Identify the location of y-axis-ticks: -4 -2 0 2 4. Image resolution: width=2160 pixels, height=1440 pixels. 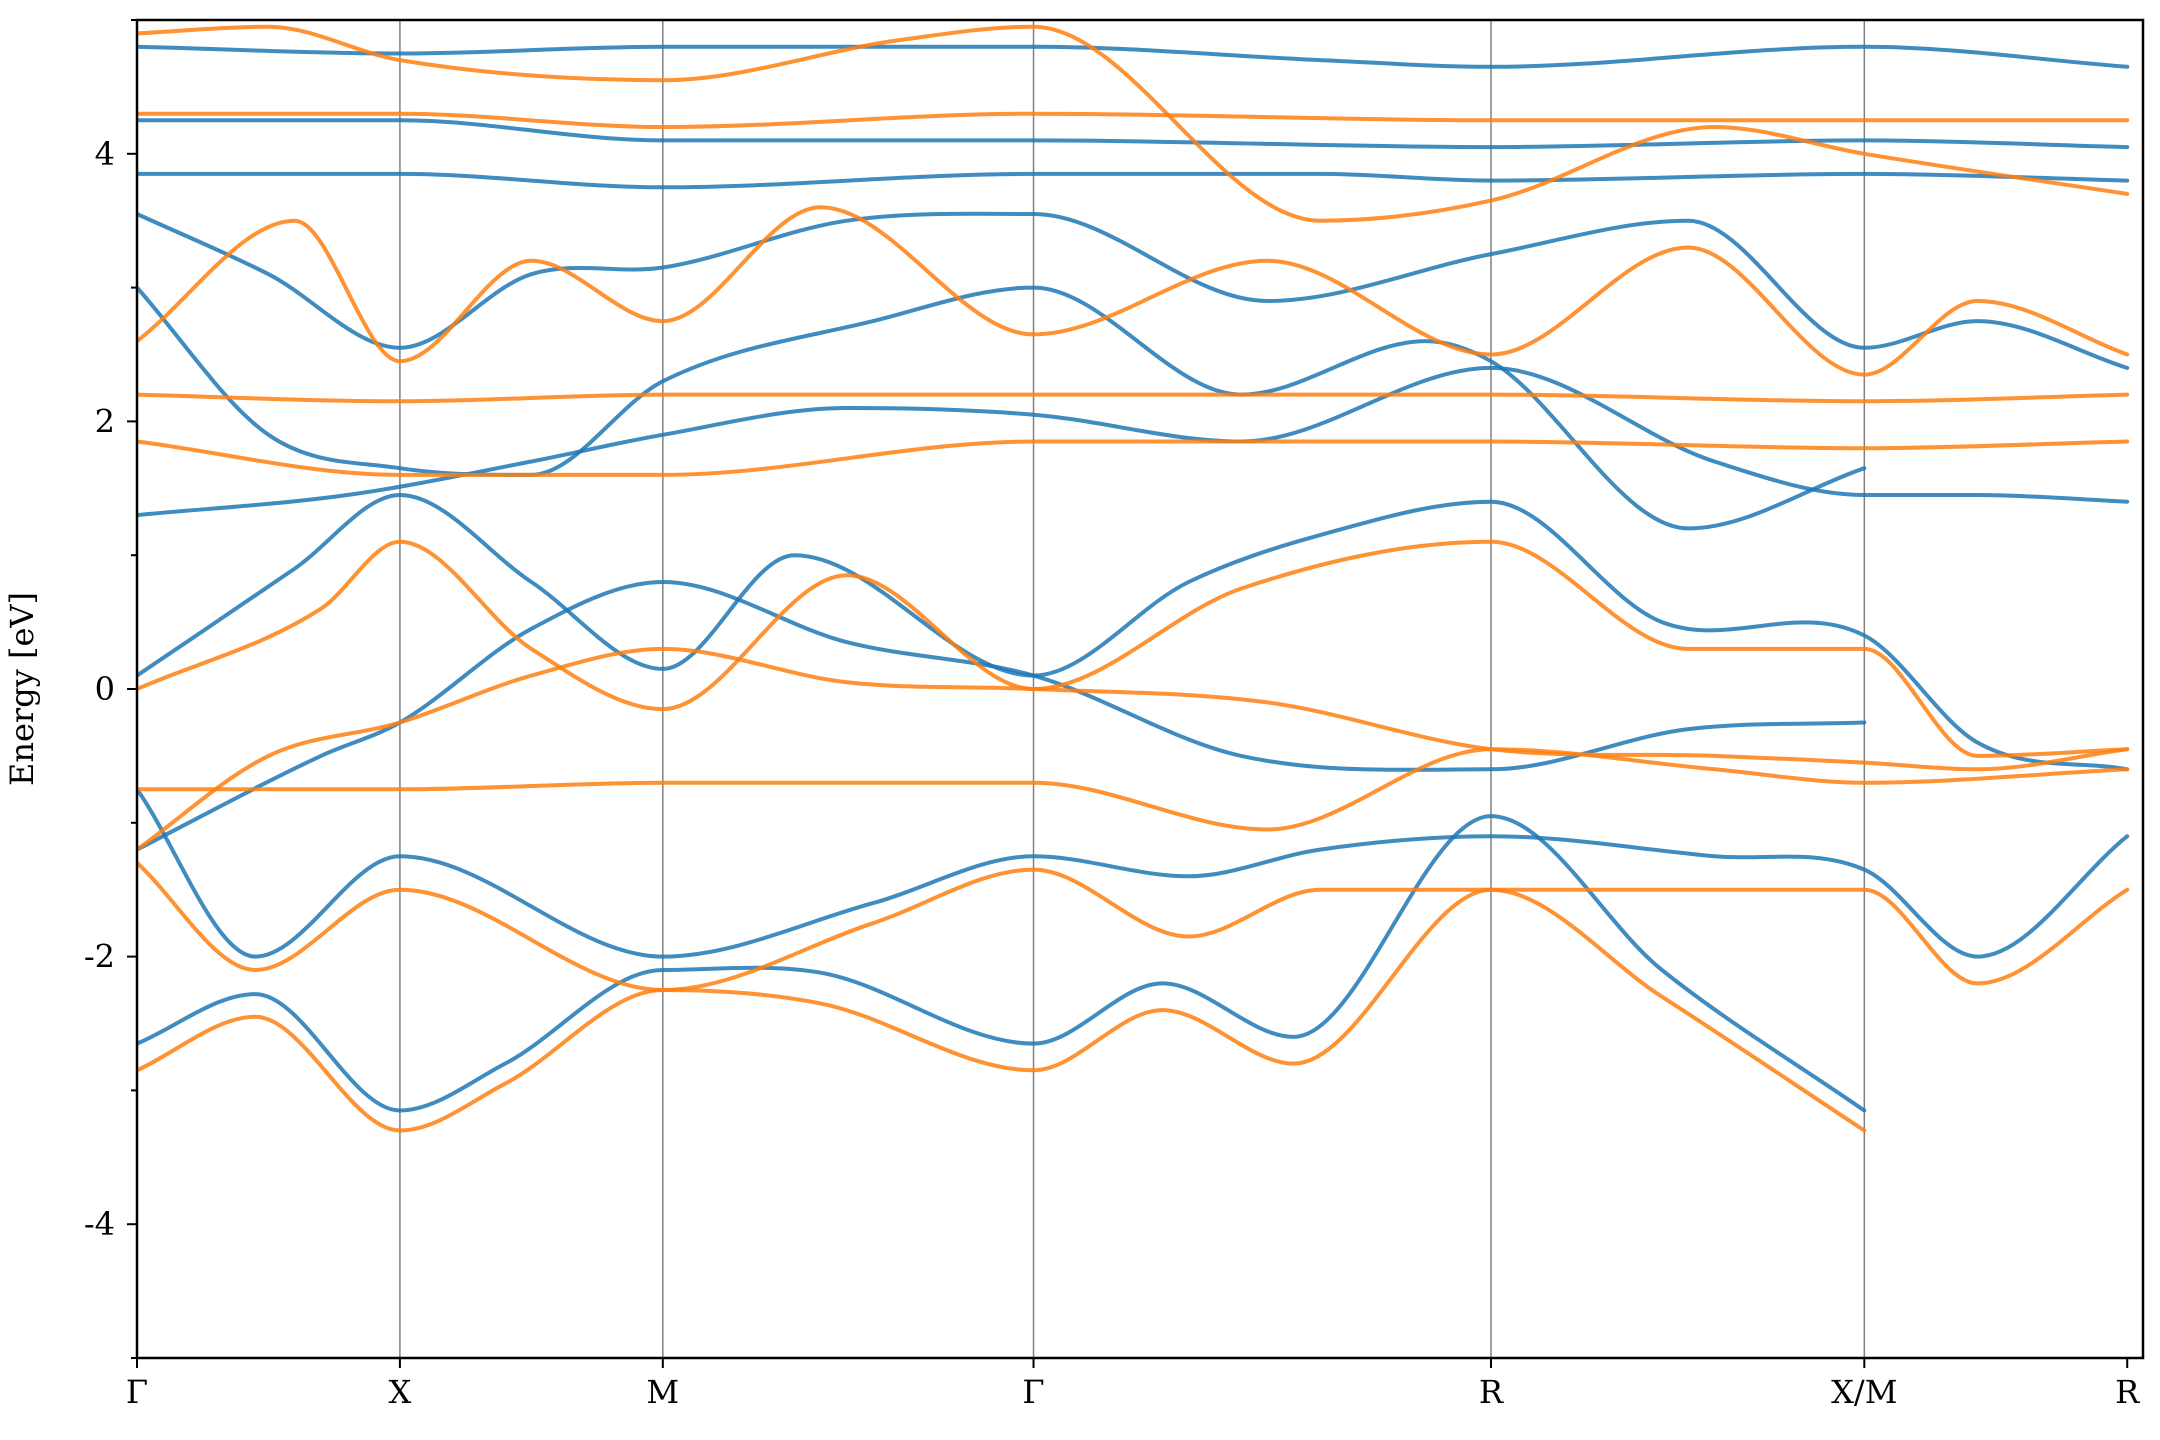
(110, 689).